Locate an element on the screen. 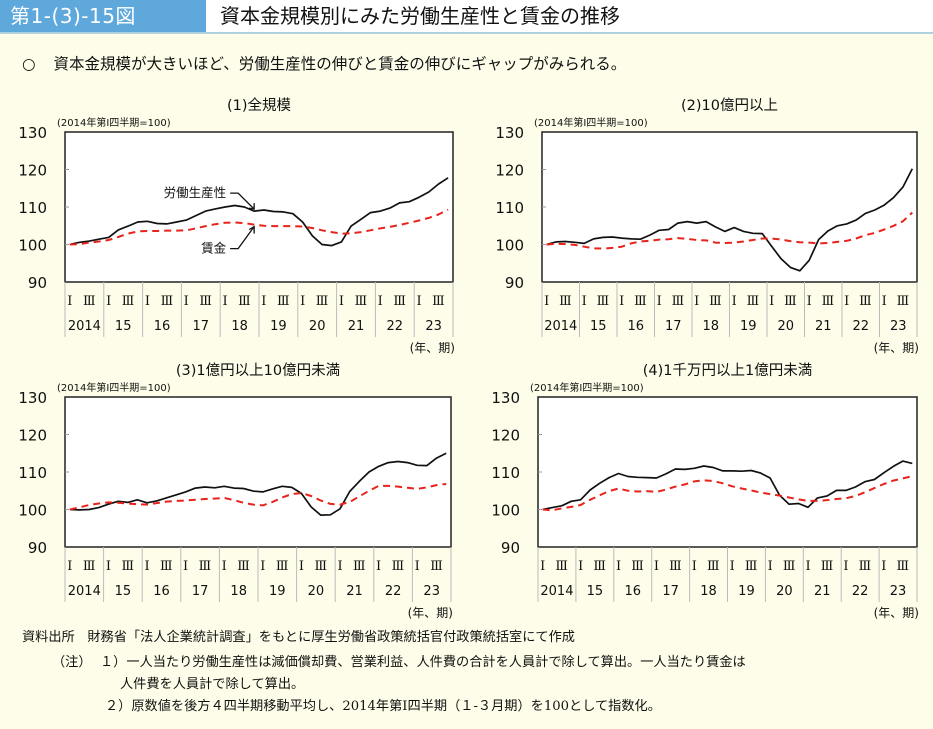 Image resolution: width=933 pixels, height=729 pixels. year-label: 2014 is located at coordinates (560, 326).